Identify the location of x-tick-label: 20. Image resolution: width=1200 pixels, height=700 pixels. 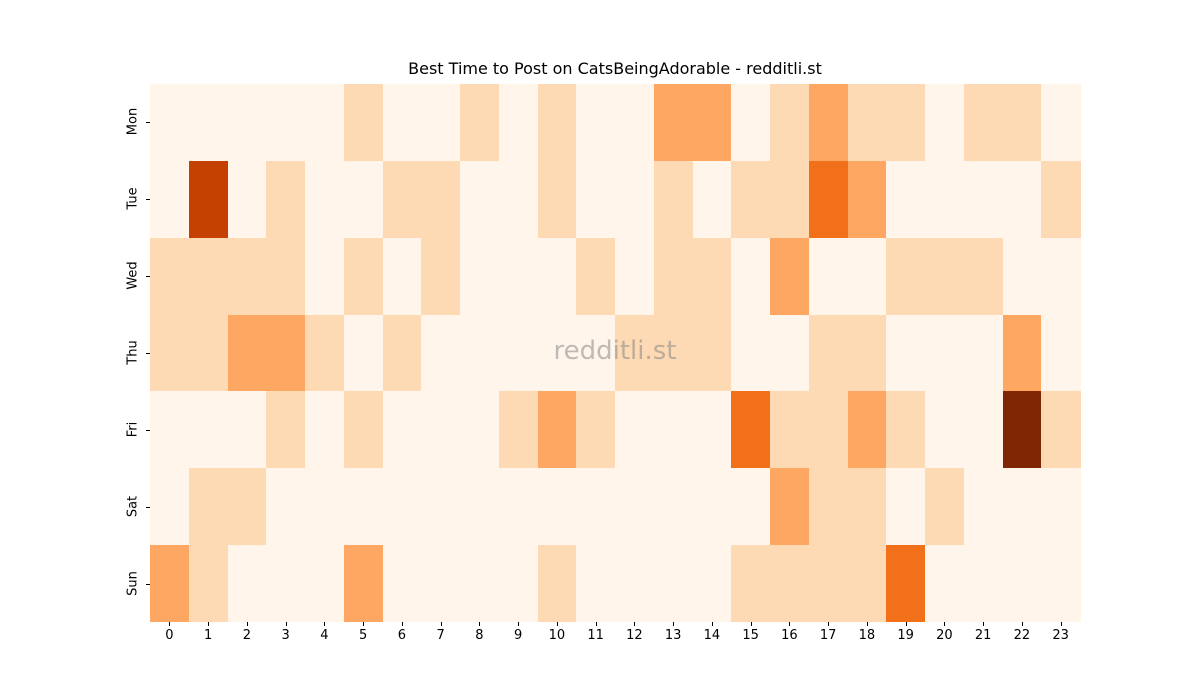
(944, 635).